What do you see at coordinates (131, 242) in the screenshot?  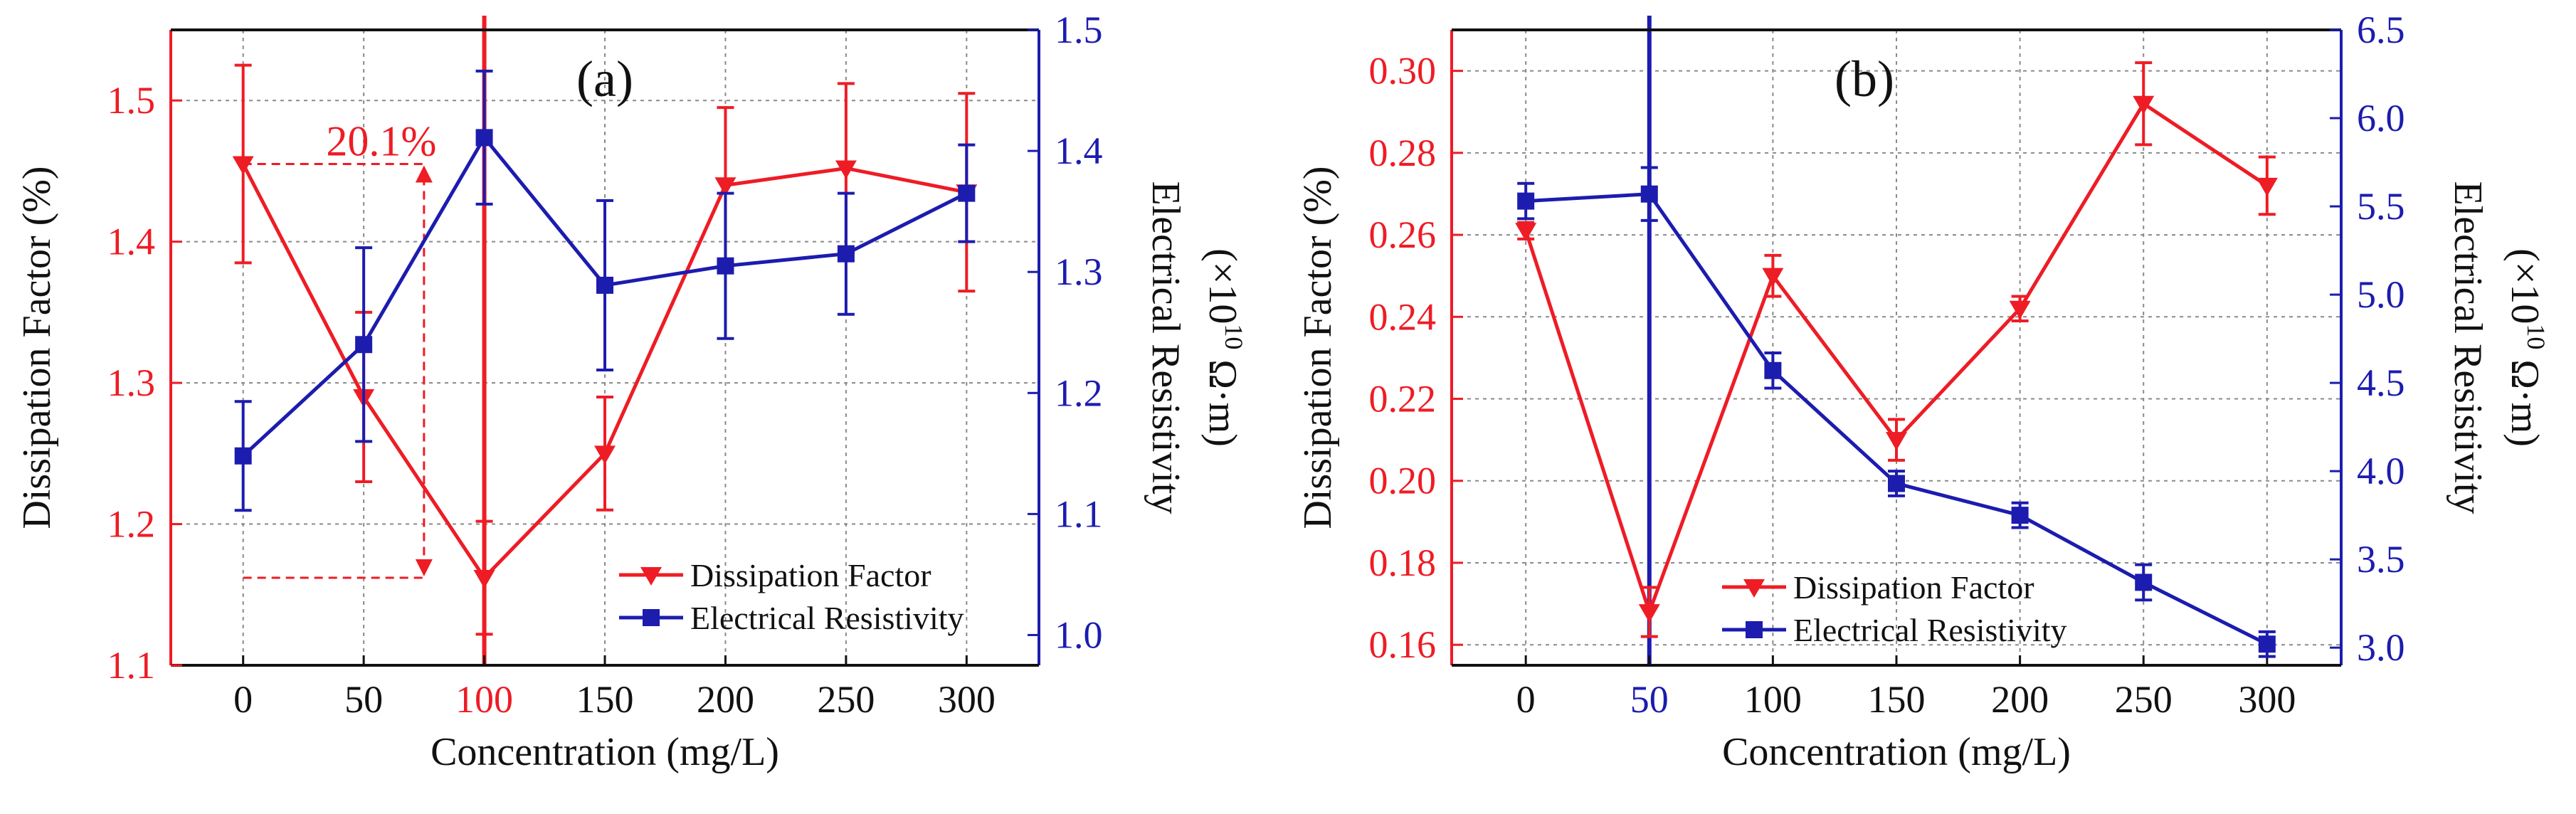 I see `left-y-tick-label: 1.4` at bounding box center [131, 242].